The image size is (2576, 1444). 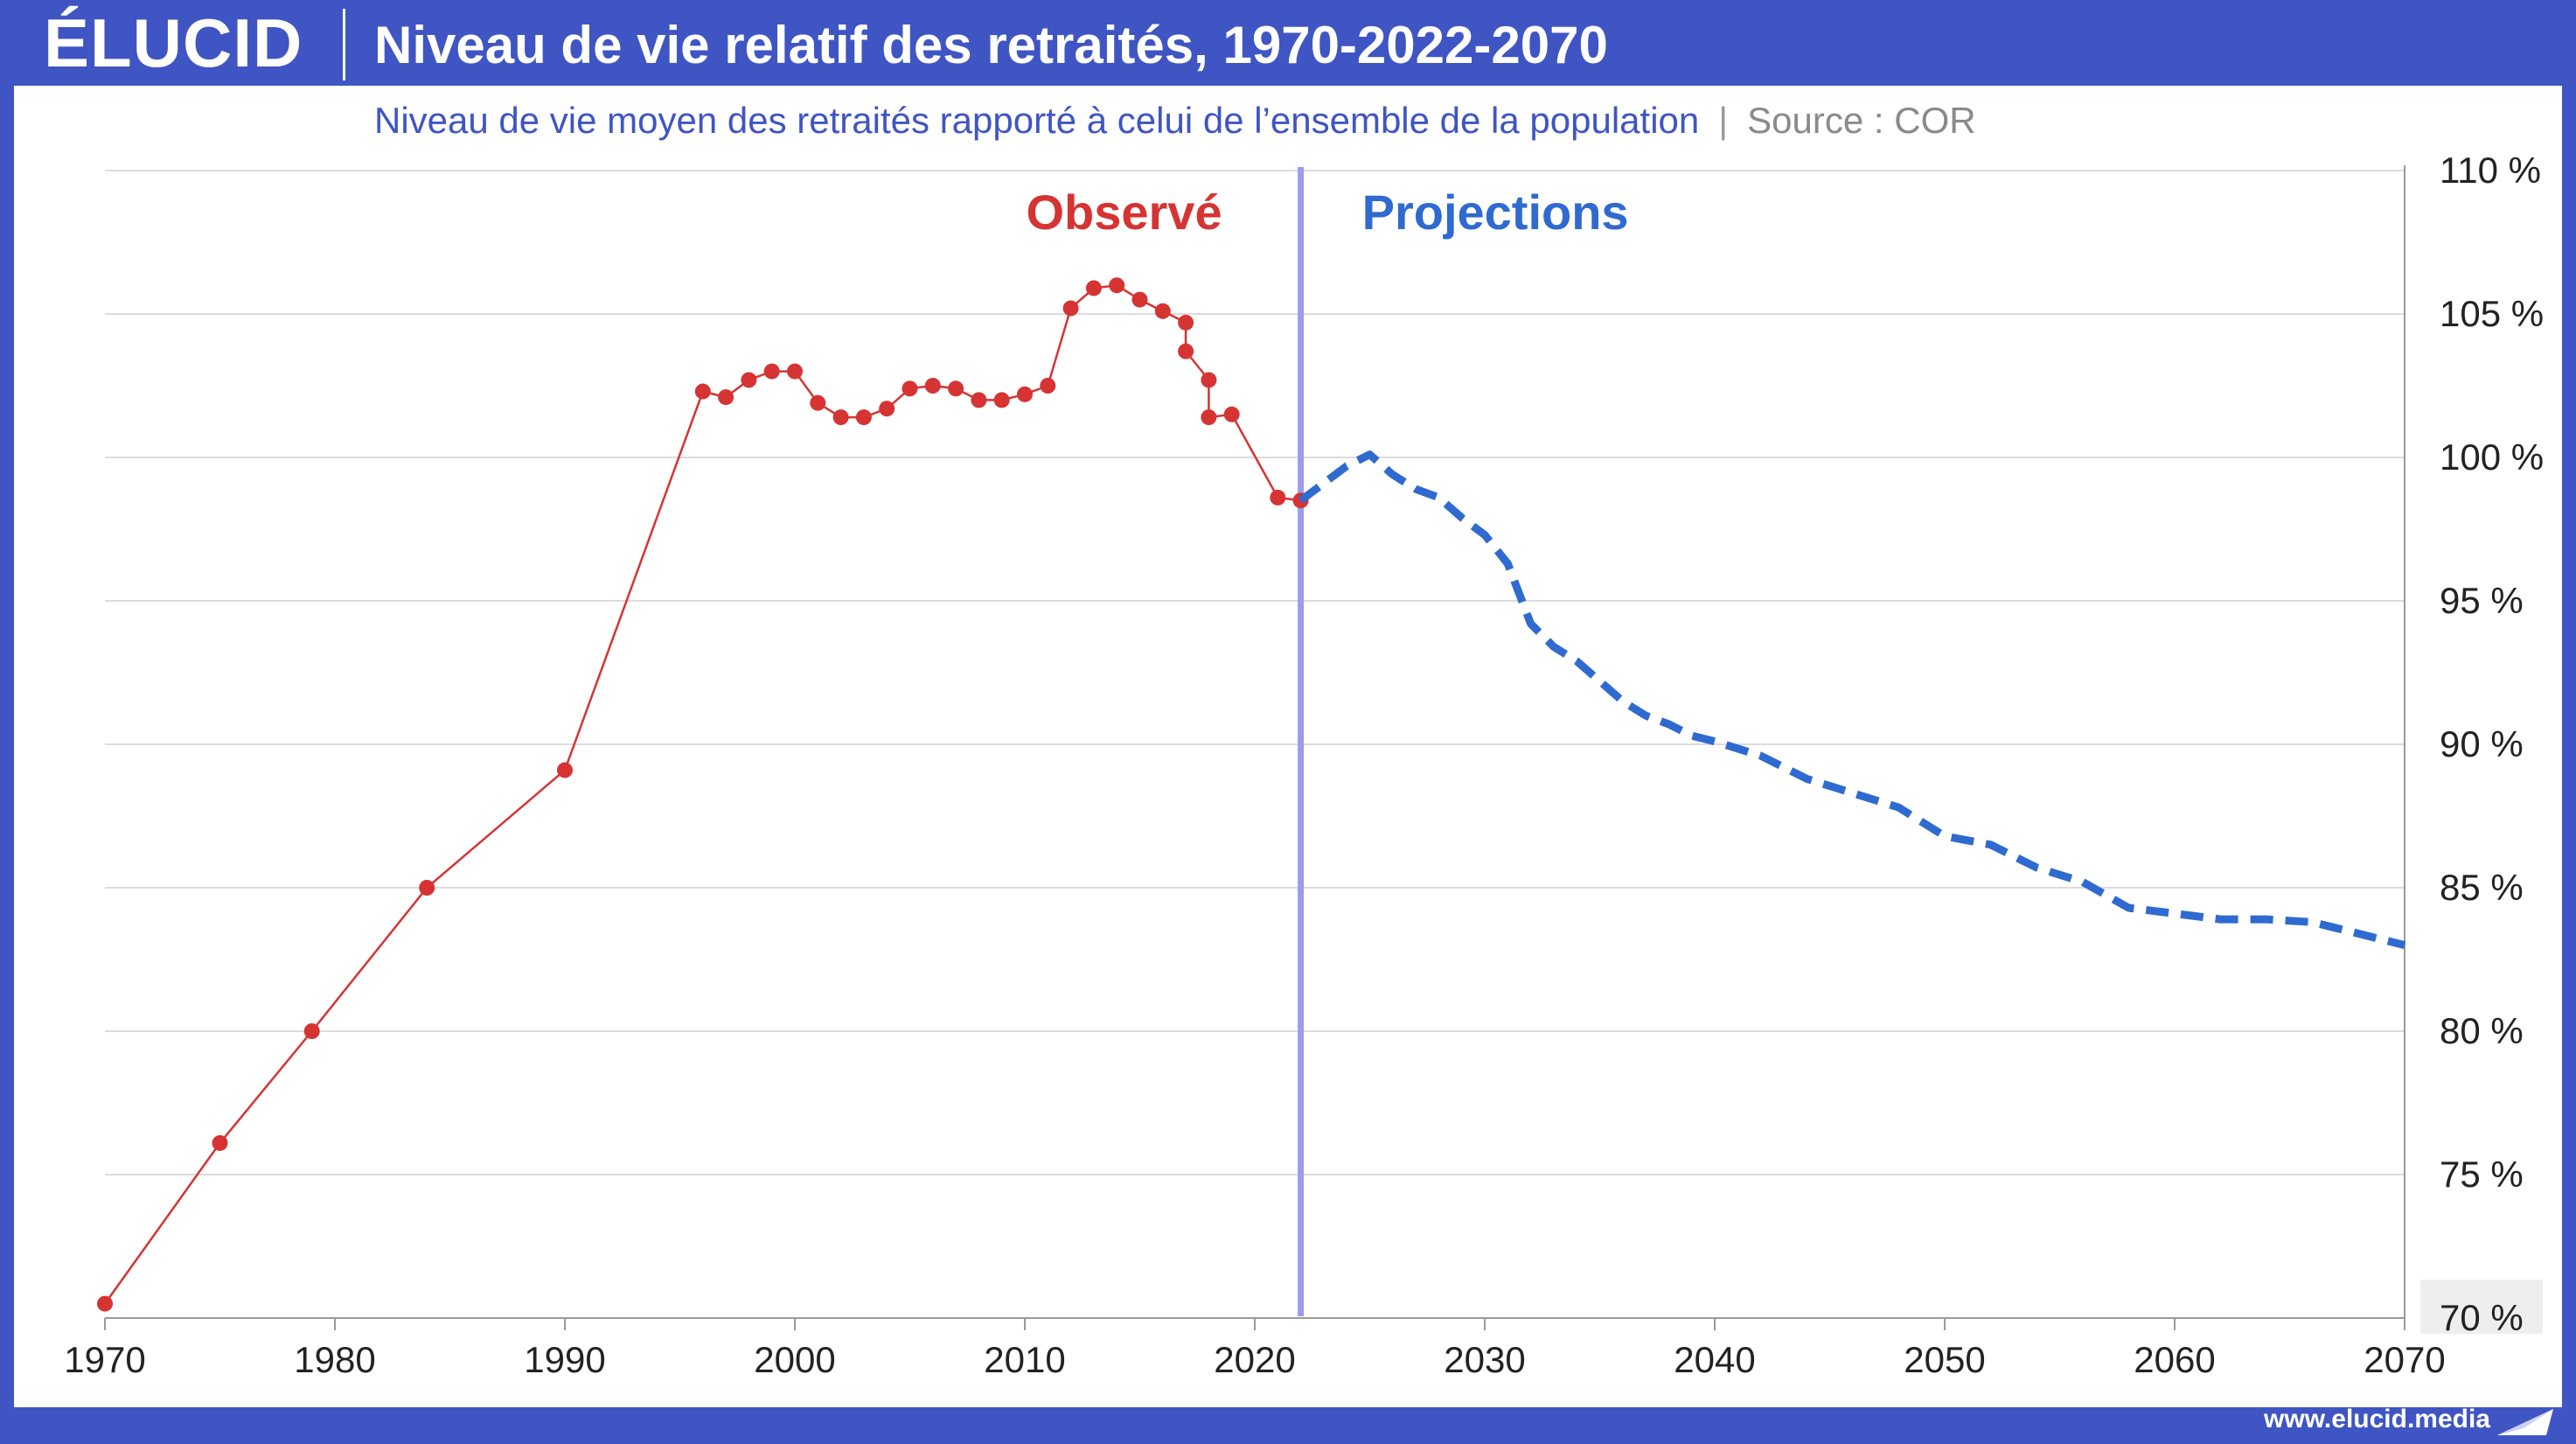 What do you see at coordinates (1861, 121) in the screenshot?
I see `source-label: Source : COR` at bounding box center [1861, 121].